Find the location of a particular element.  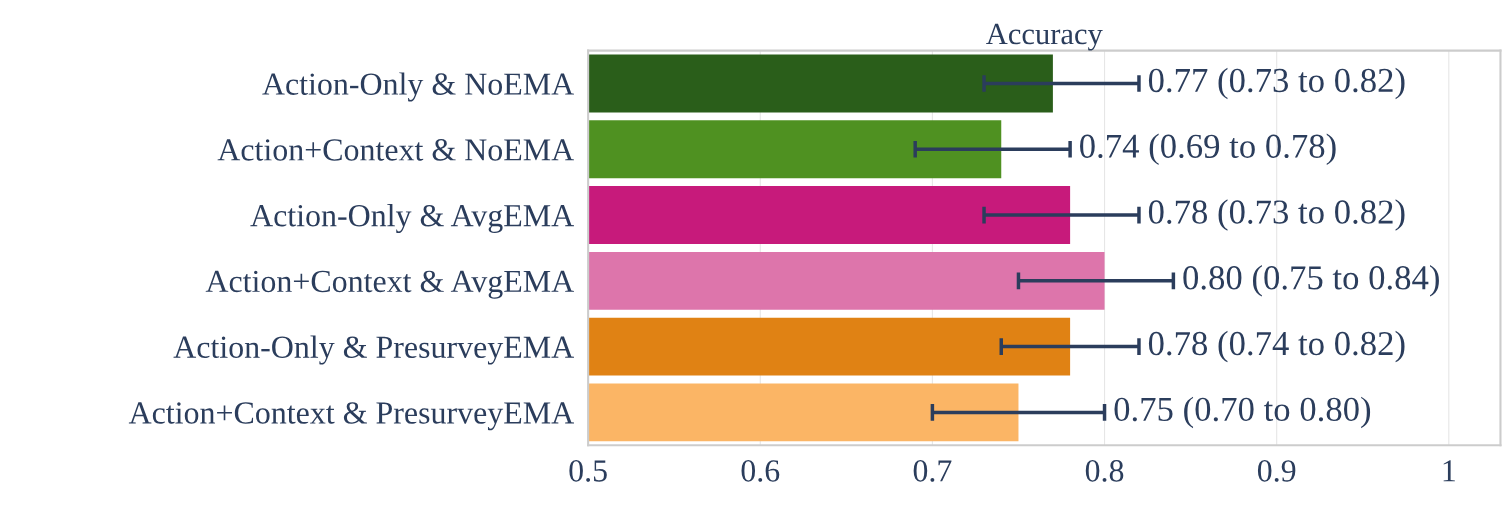

x-tick-label: 1 is located at coordinates (1449, 471).